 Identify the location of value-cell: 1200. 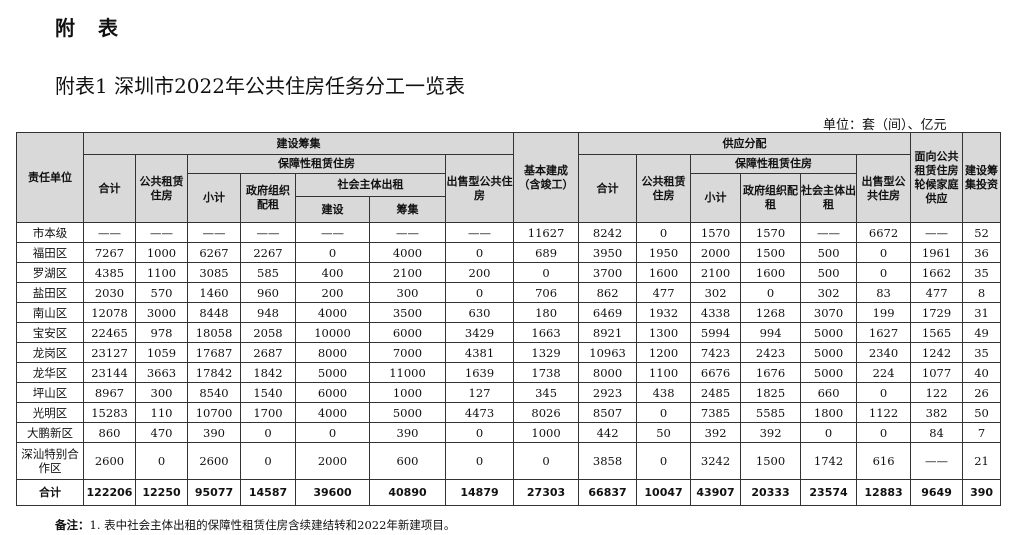
(664, 352).